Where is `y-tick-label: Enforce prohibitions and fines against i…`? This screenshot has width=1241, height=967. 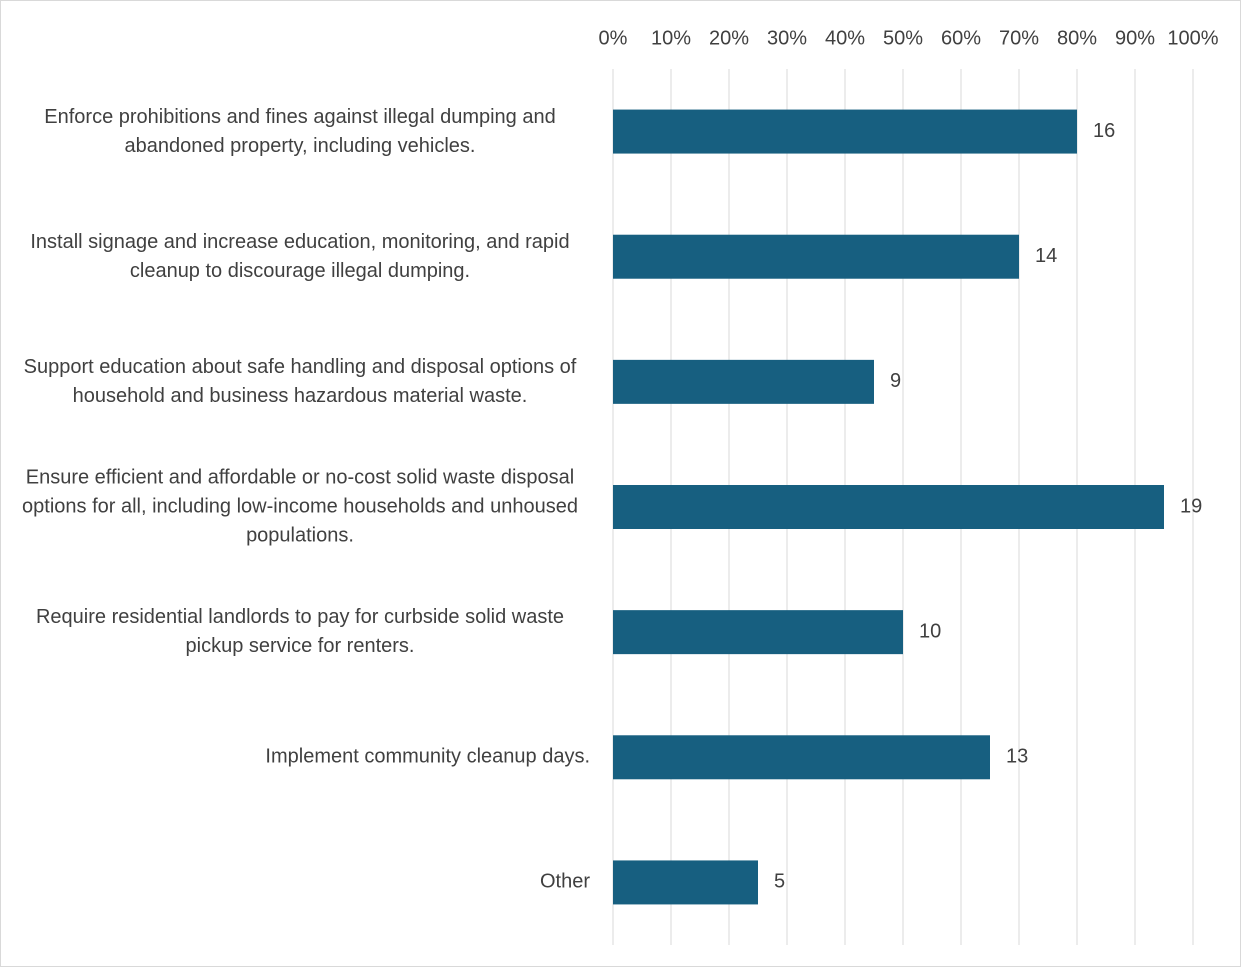 y-tick-label: Enforce prohibitions and fines against i… is located at coordinates (300, 131).